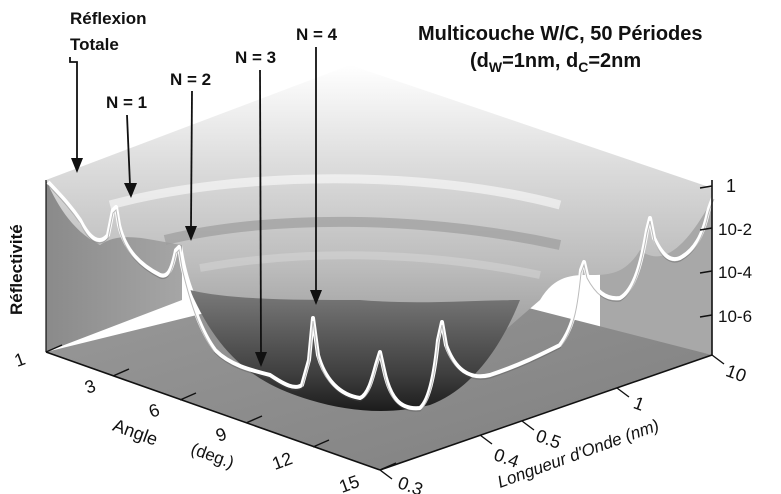 Image resolution: width=781 pixels, height=494 pixels. I want to click on angle-tick-label-3: 3, so click(90, 387).